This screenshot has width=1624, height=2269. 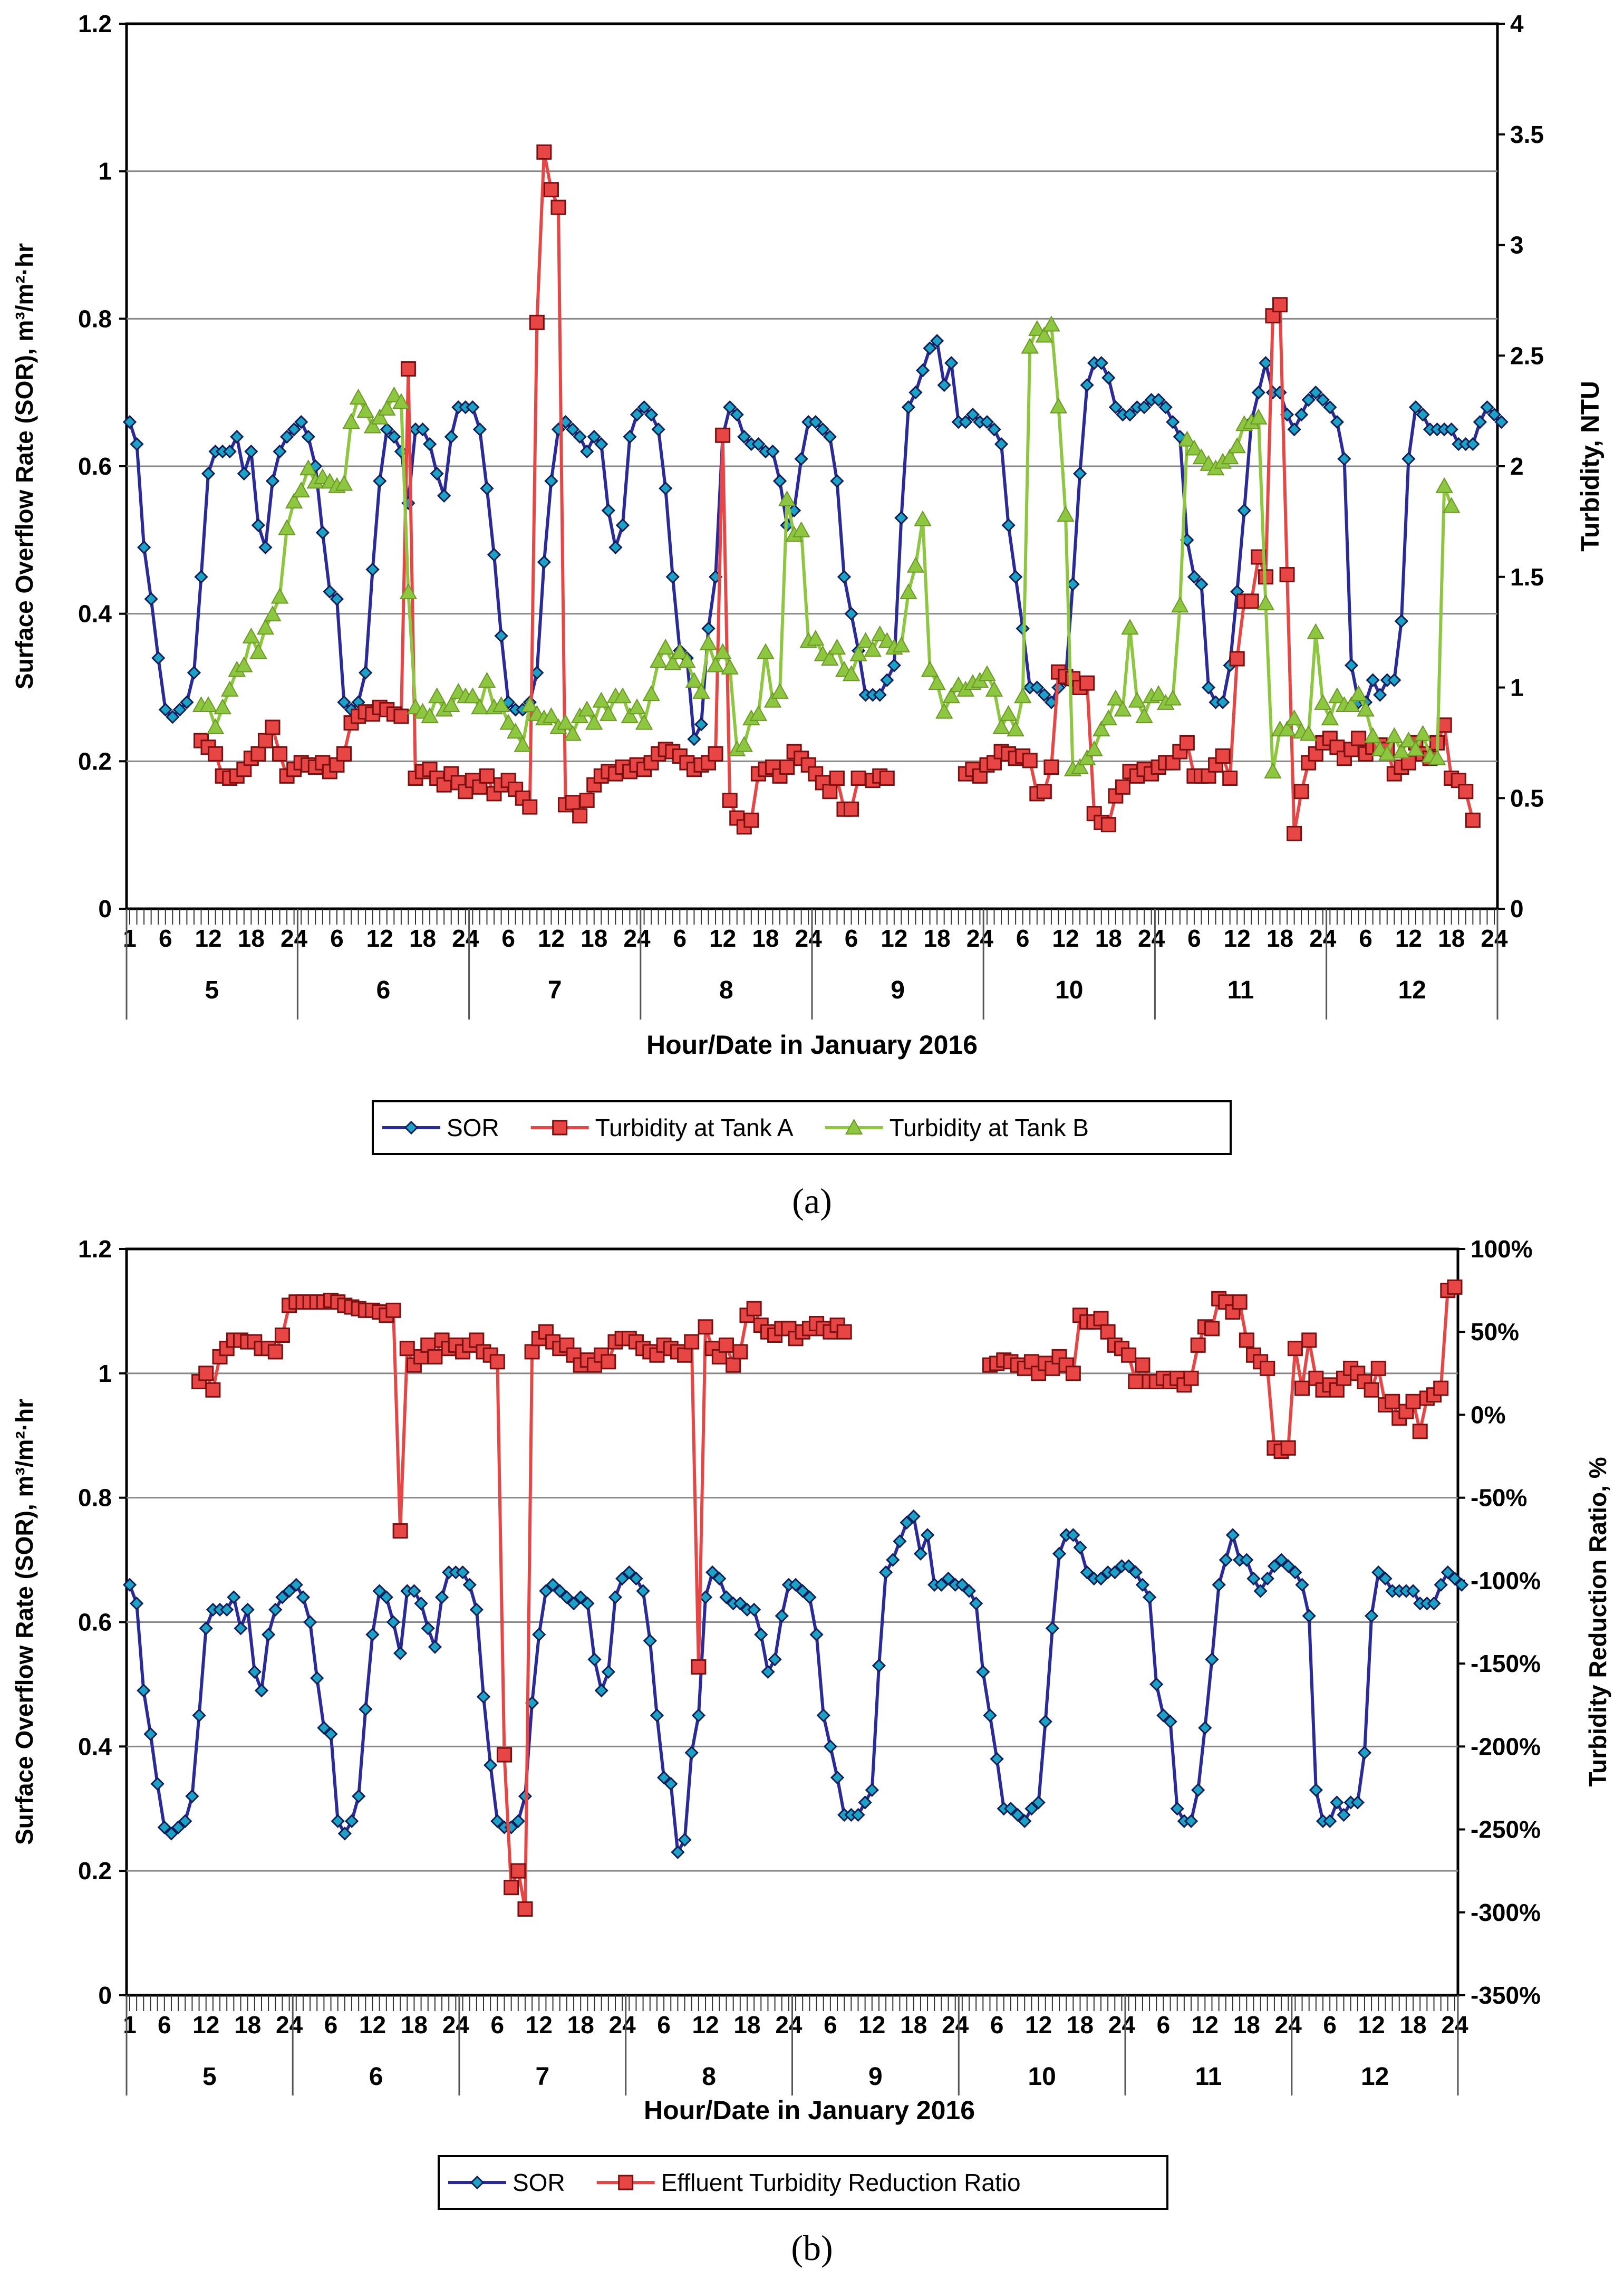 I want to click on chart-b-y-axis-label: Surface Overflow Rate (SOR), m³/m²·hr, so click(x=24, y=1622).